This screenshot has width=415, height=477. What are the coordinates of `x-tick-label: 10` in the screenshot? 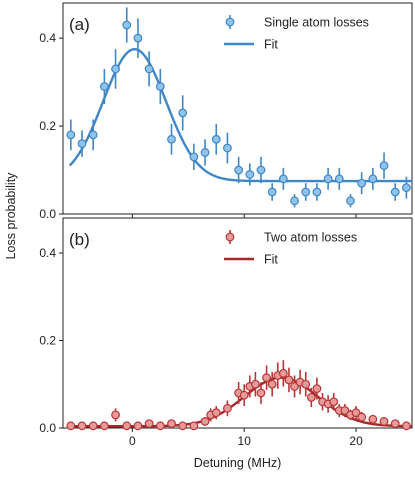 It's located at (245, 441).